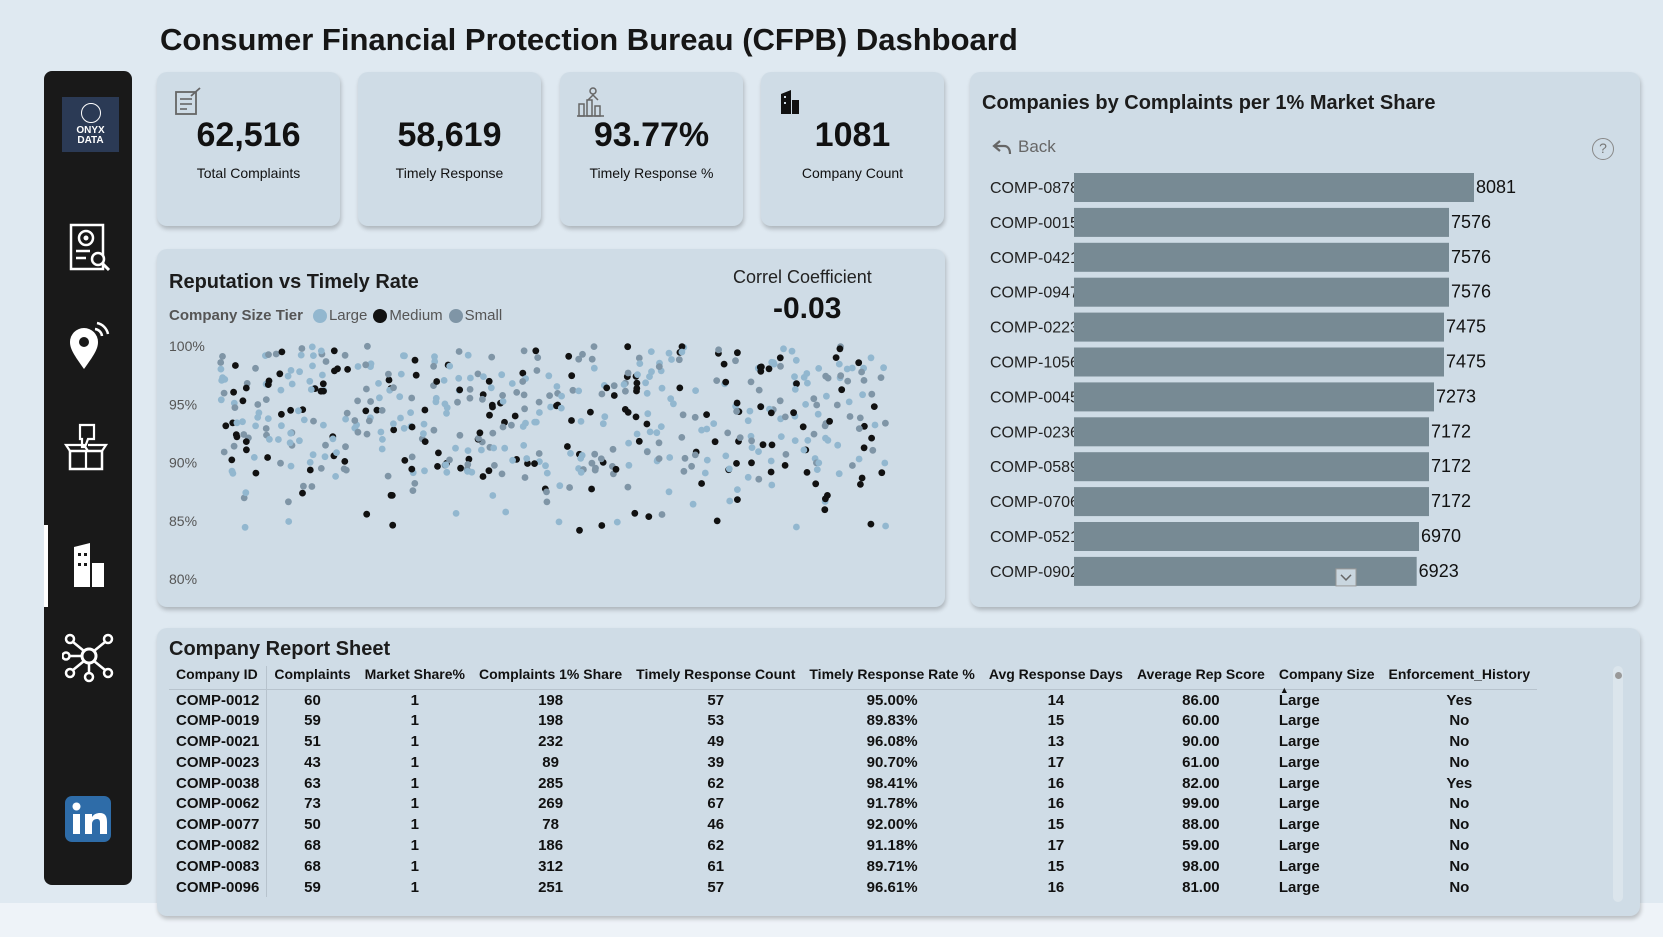  Describe the element at coordinates (89, 656) in the screenshot. I see `network-icon` at that location.